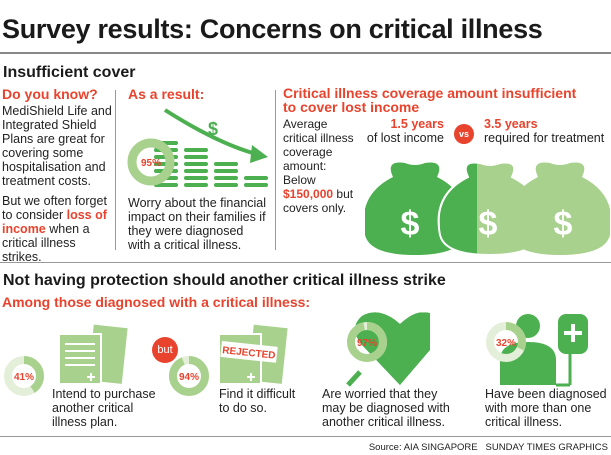  I want to click on declining-money-illustration: $ 95%, so click(197, 147).